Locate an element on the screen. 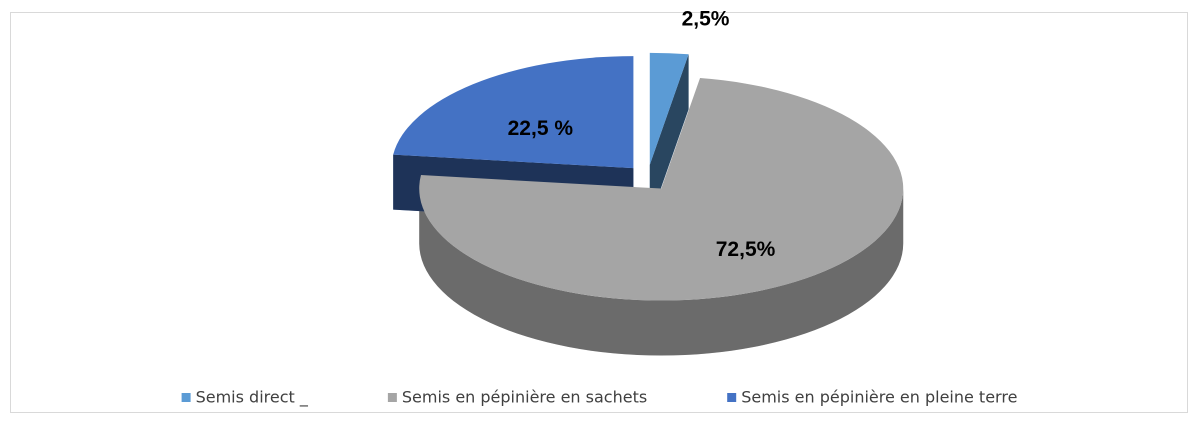 The height and width of the screenshot is (421, 1199). slice-side-shade is located at coordinates (669, 137).